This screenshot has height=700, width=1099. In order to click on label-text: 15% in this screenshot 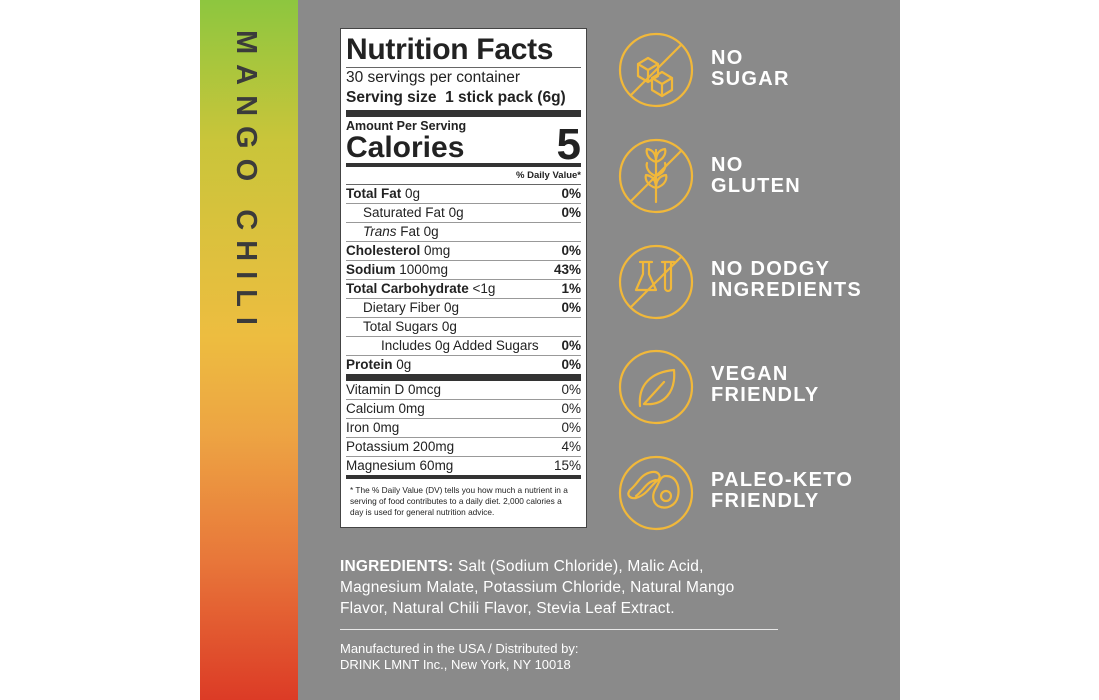, I will do `click(567, 465)`.